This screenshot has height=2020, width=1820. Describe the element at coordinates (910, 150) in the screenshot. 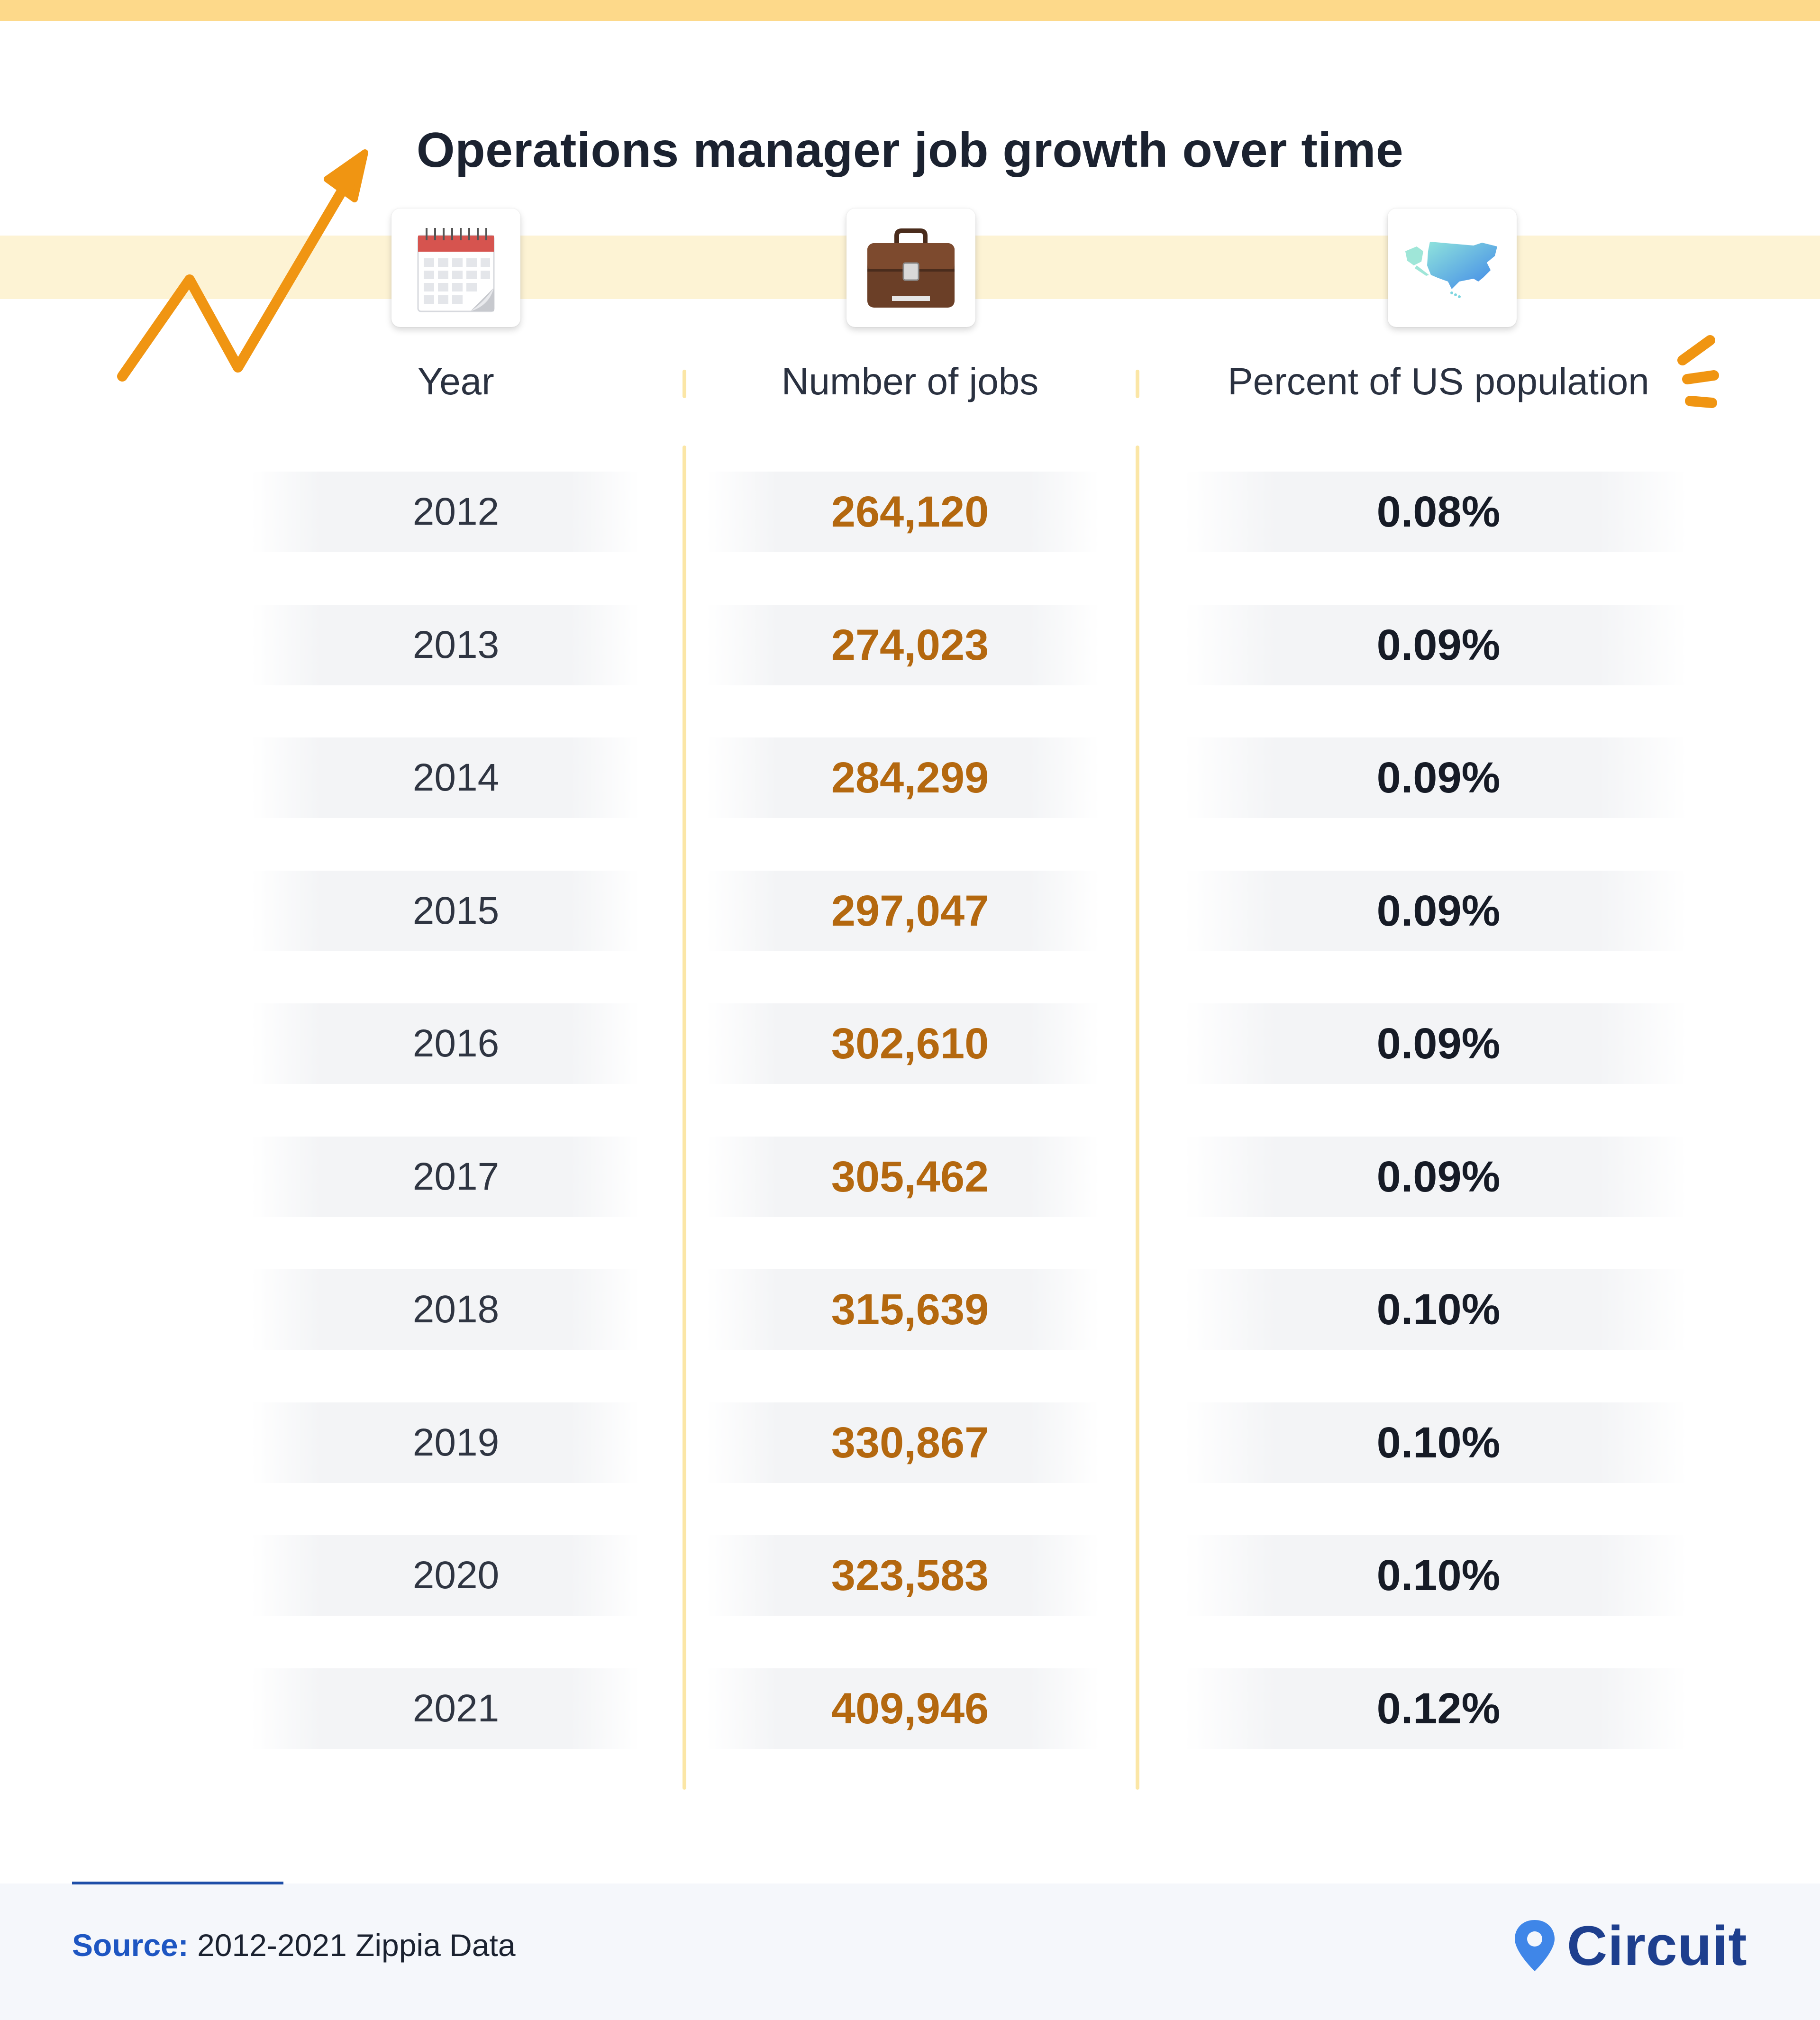

I see `chart-title: Operations manager job growth over time` at that location.